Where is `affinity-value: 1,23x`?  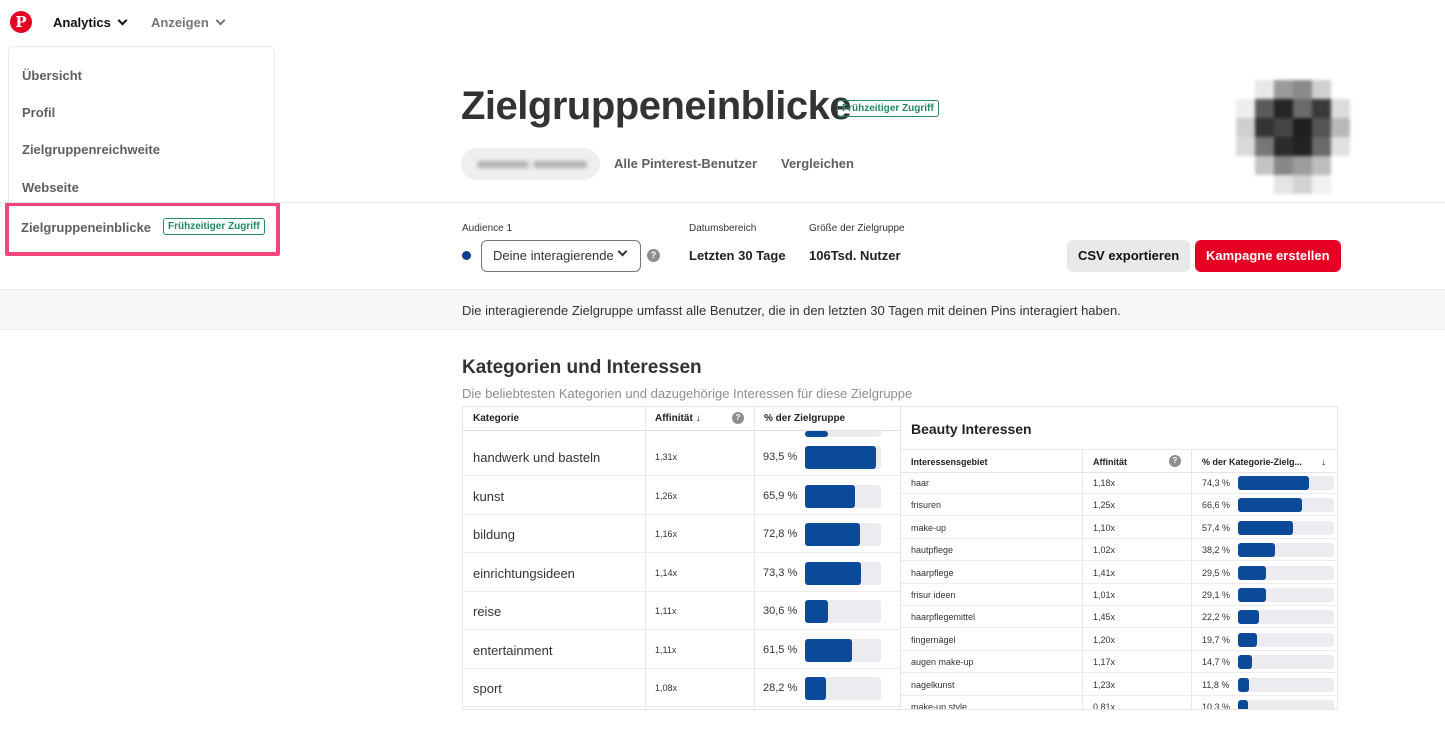 affinity-value: 1,23x is located at coordinates (1104, 684).